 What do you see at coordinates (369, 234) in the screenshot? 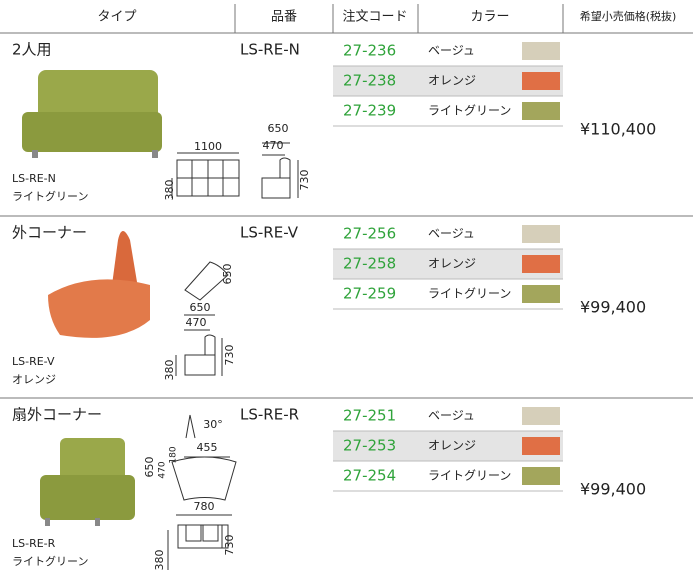
I see `order-code: 27-256` at bounding box center [369, 234].